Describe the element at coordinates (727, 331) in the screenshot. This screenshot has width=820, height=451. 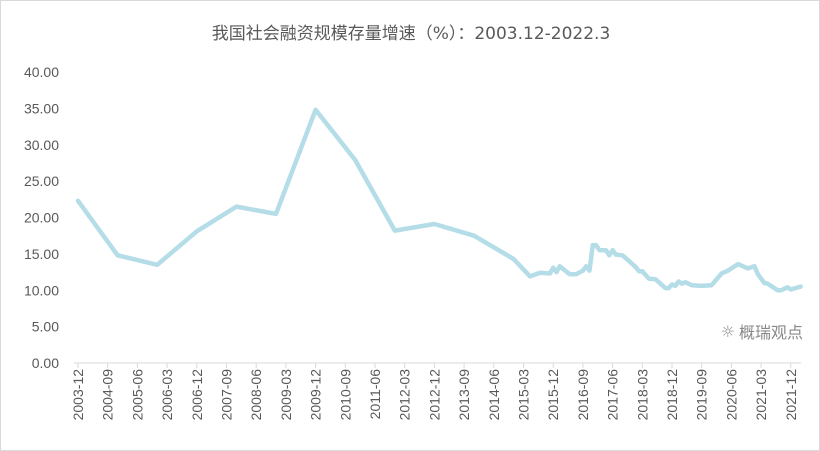
I see `wechat-icon: ☼` at that location.